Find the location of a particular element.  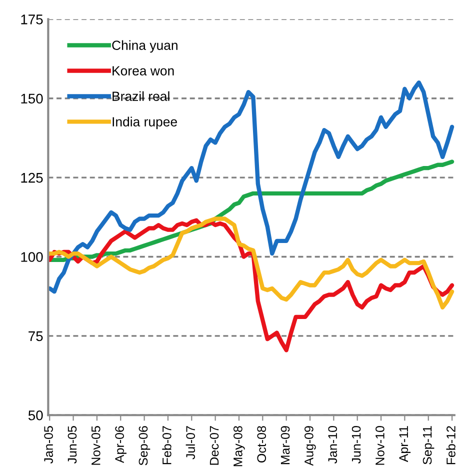

y-tick-label: 100 is located at coordinates (32, 257).